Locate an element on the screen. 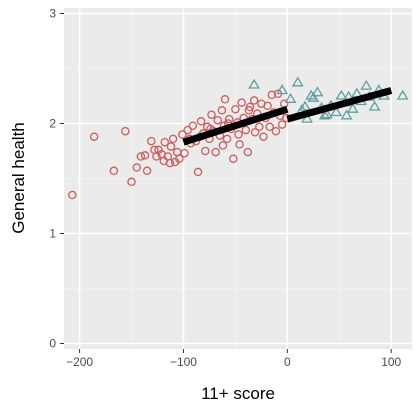  x-tick-label: 100 is located at coordinates (391, 362).